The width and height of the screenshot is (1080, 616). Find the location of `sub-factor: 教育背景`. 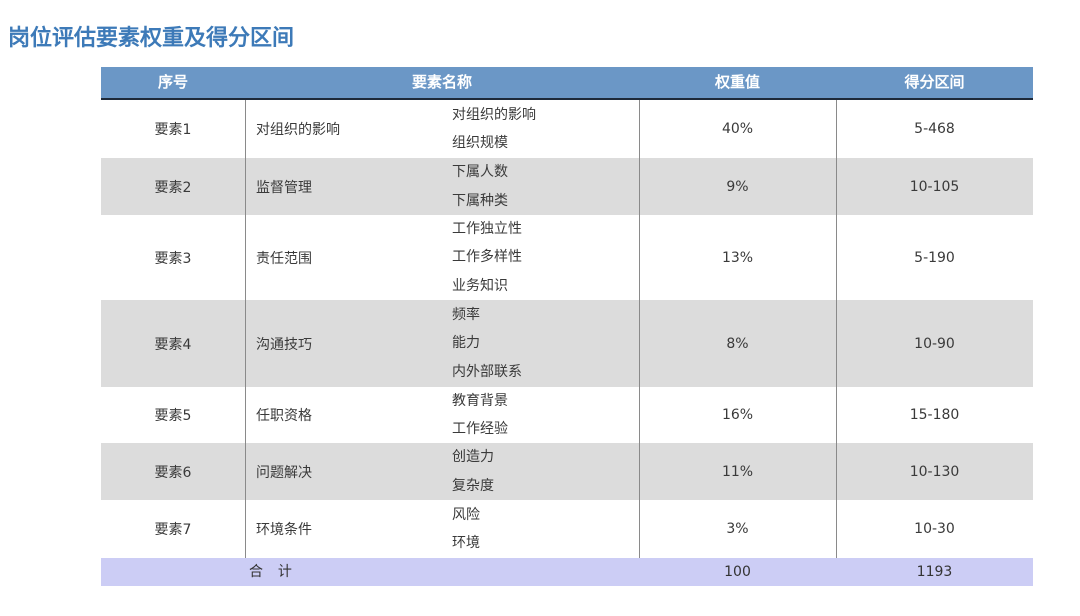

sub-factor: 教育背景 is located at coordinates (480, 400).